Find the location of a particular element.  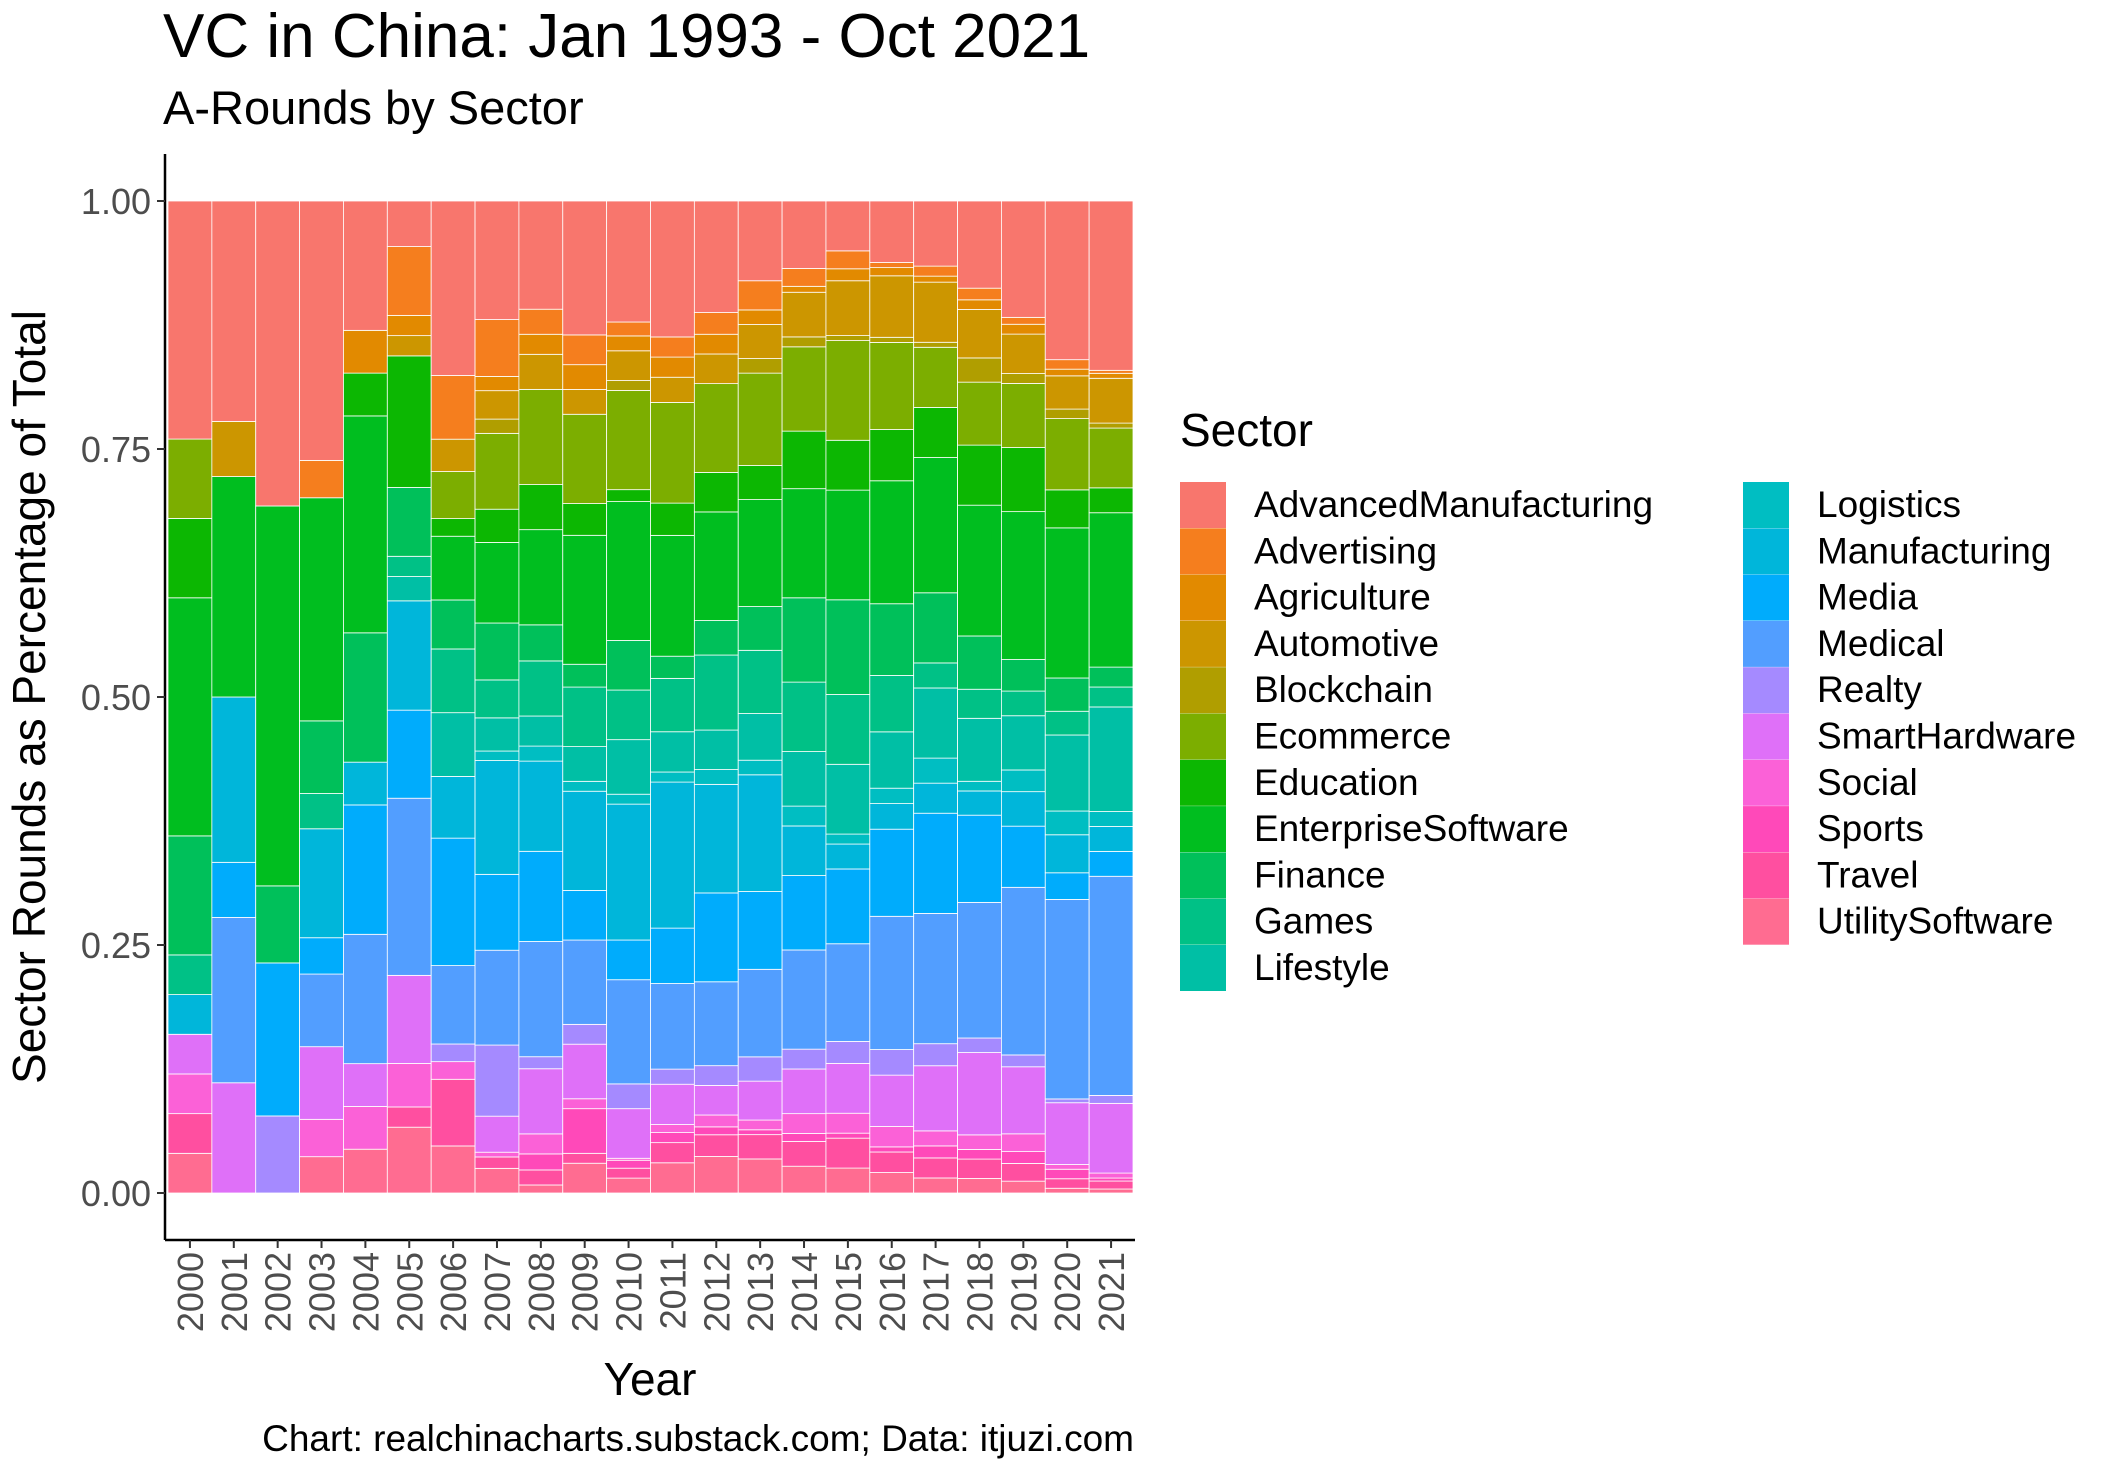

x-tick-label: 2018 is located at coordinates (980, 1292).